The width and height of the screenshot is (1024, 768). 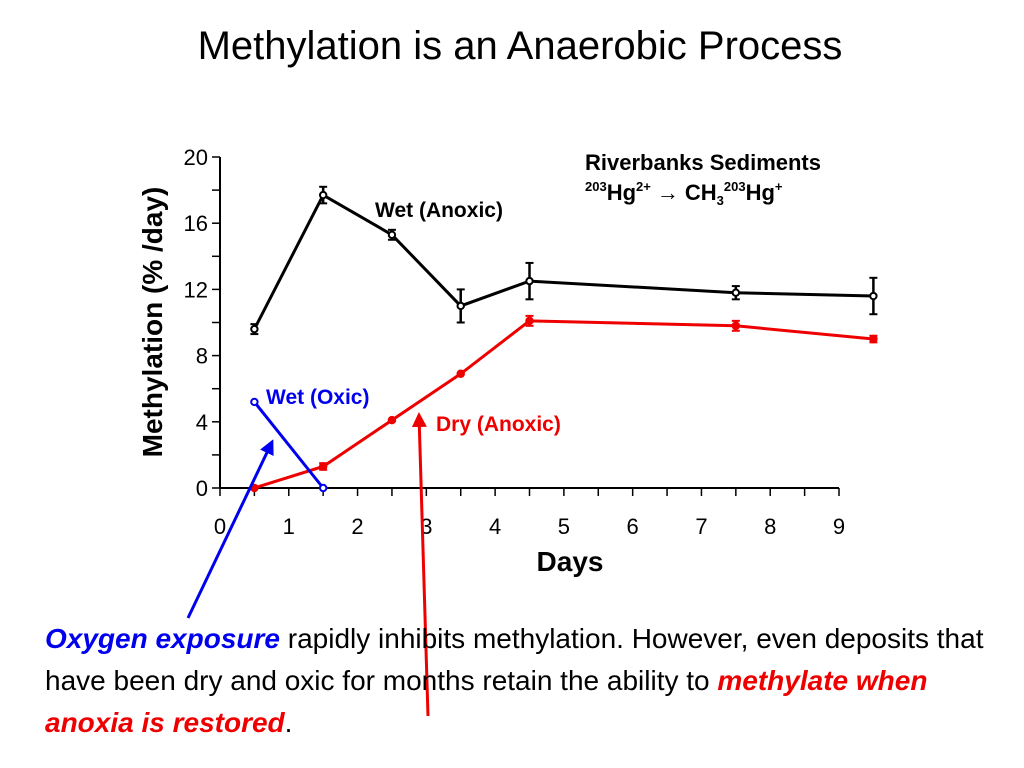 I want to click on charge-sup-2: +, so click(x=779, y=186).